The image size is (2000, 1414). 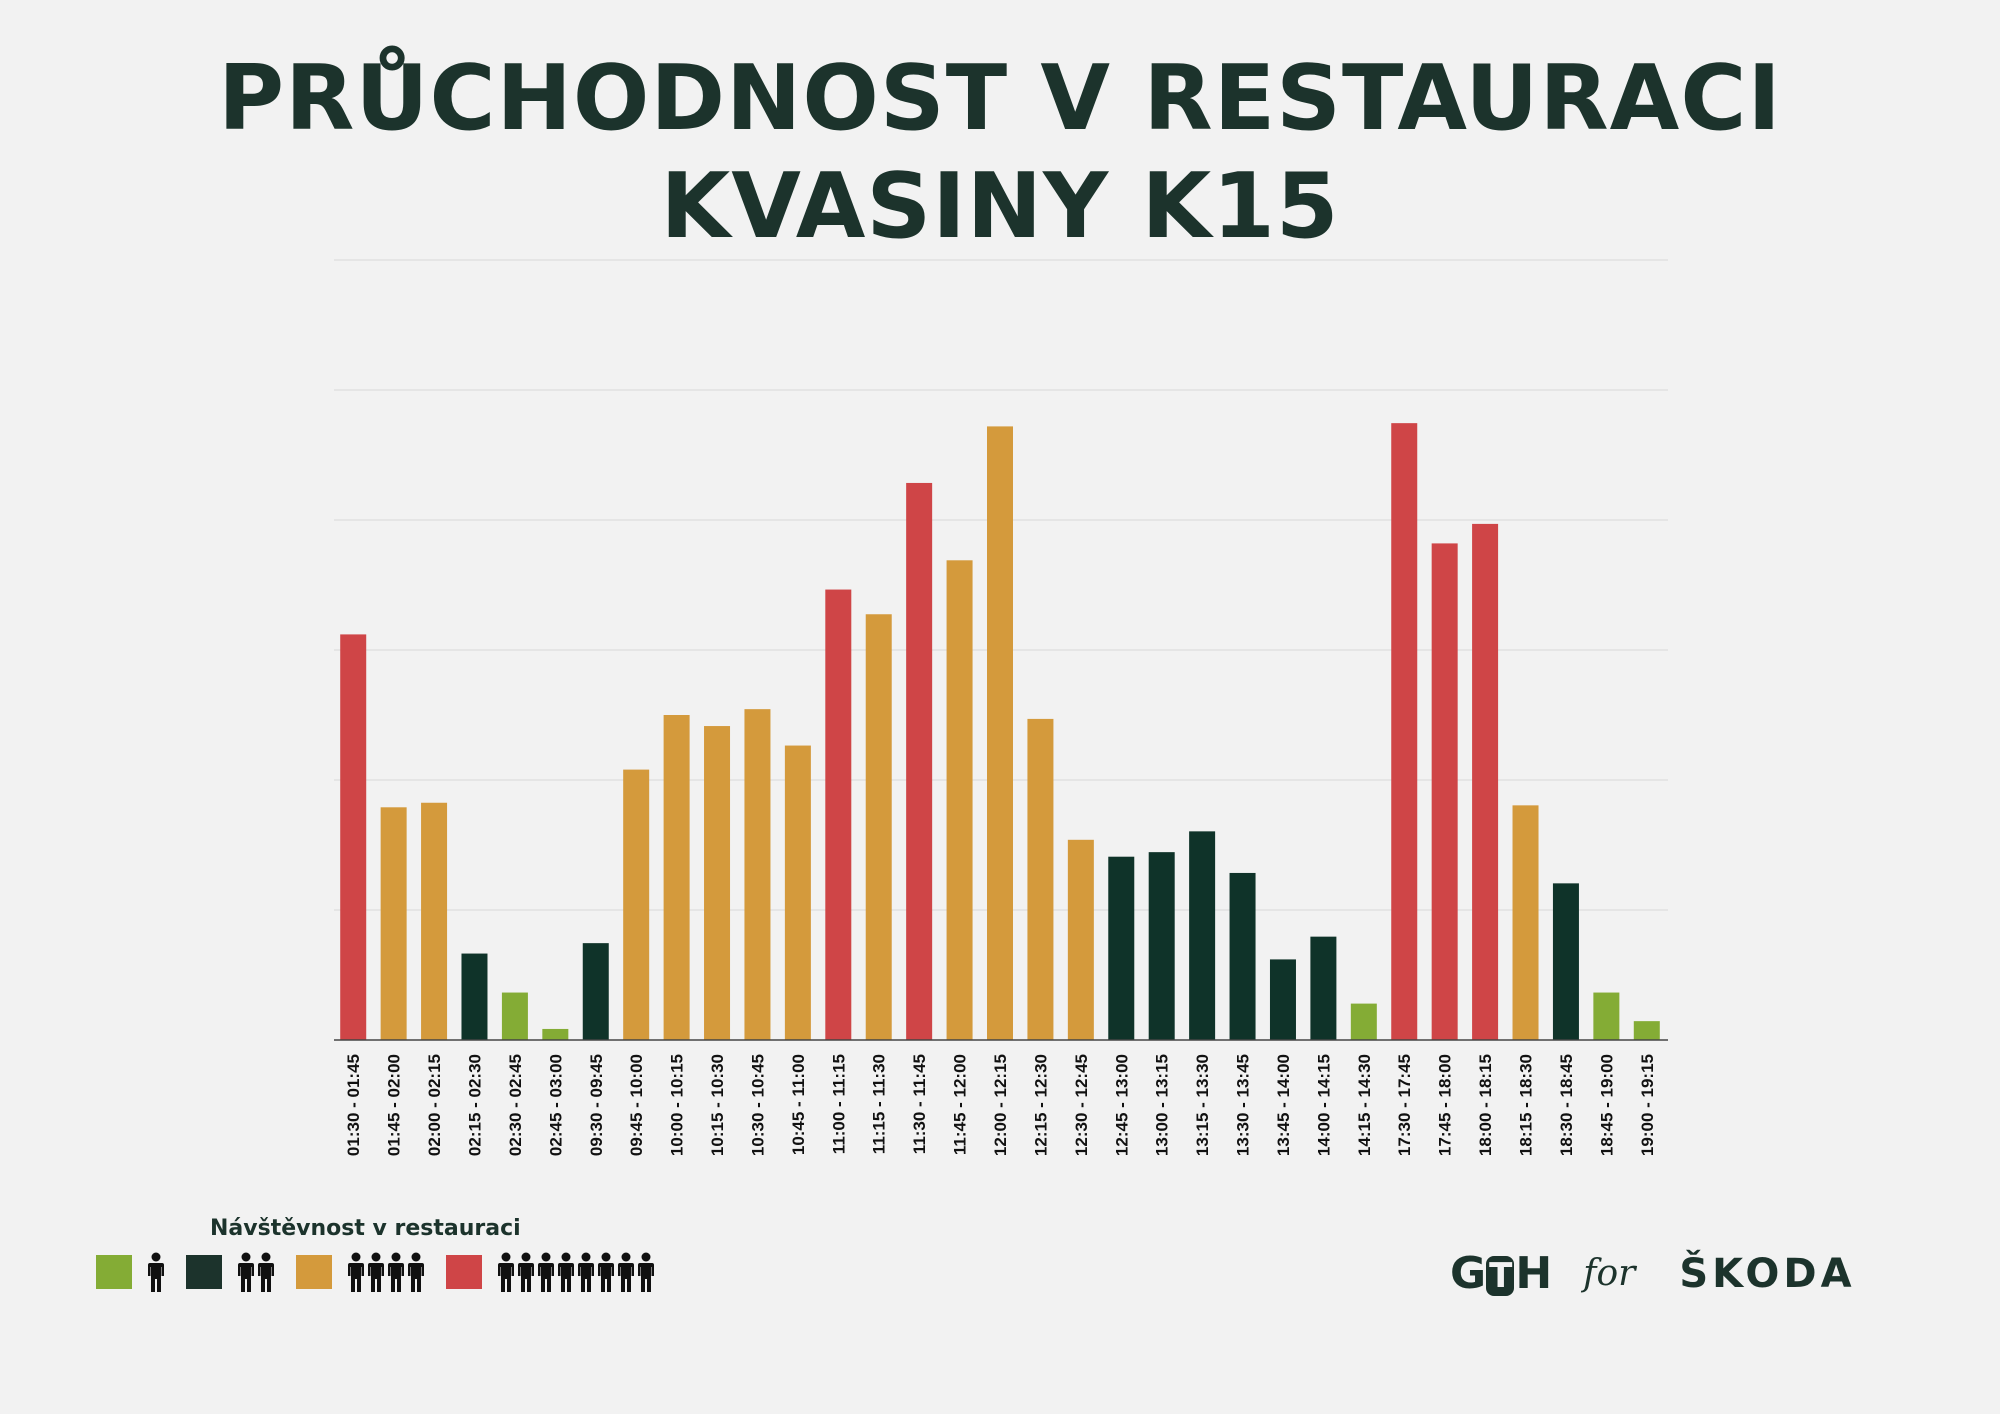 What do you see at coordinates (1202, 1105) in the screenshot?
I see `x-tick-label: 13:15 - 13:30` at bounding box center [1202, 1105].